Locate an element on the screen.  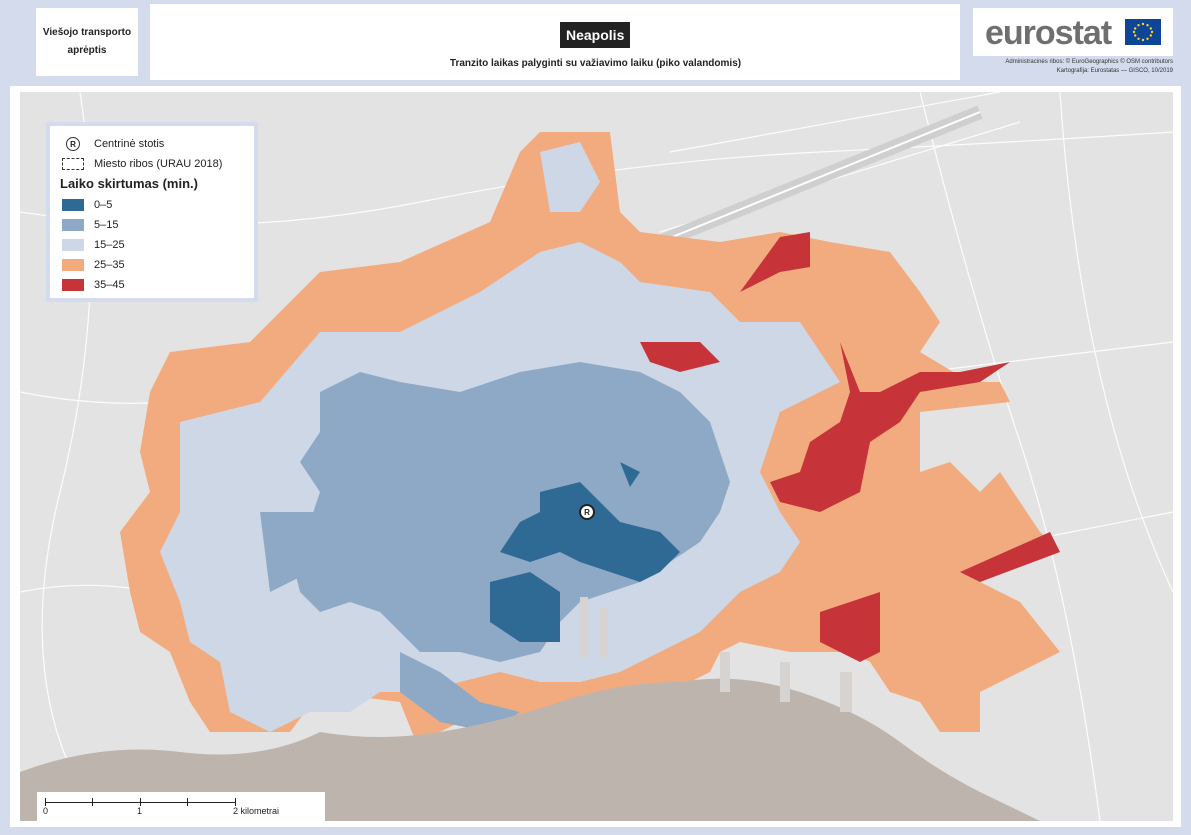
legend-class-label: 35–45 is located at coordinates (109, 285).